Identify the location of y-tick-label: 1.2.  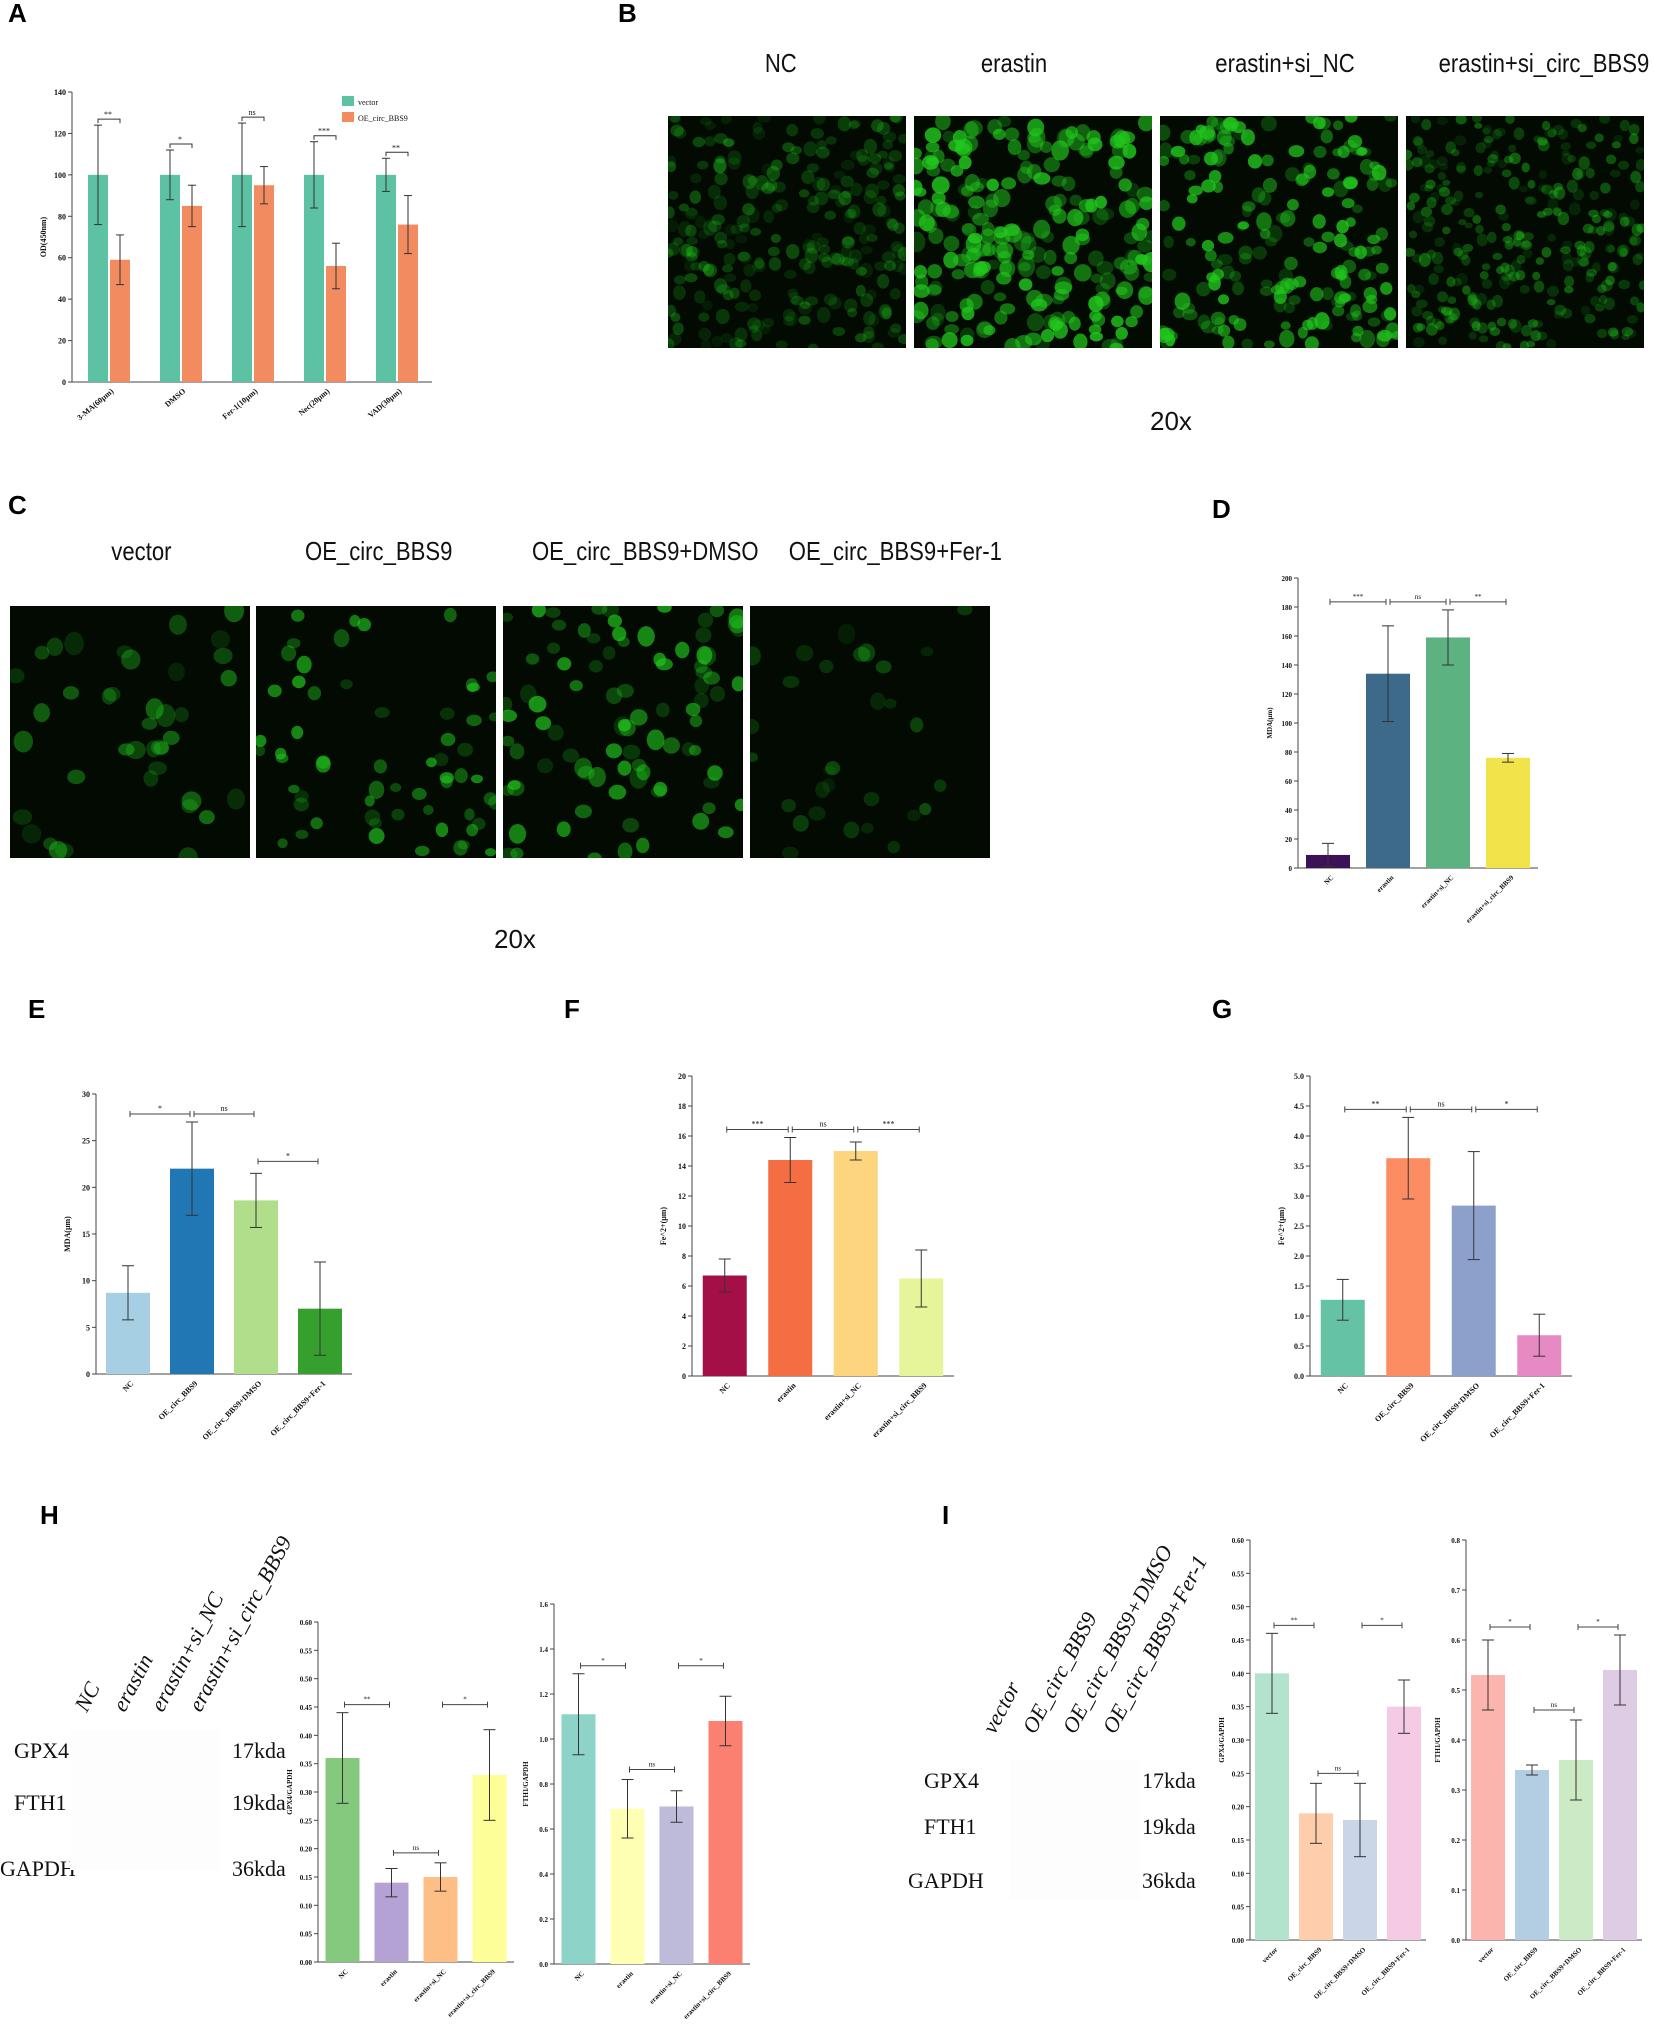
(543, 1695).